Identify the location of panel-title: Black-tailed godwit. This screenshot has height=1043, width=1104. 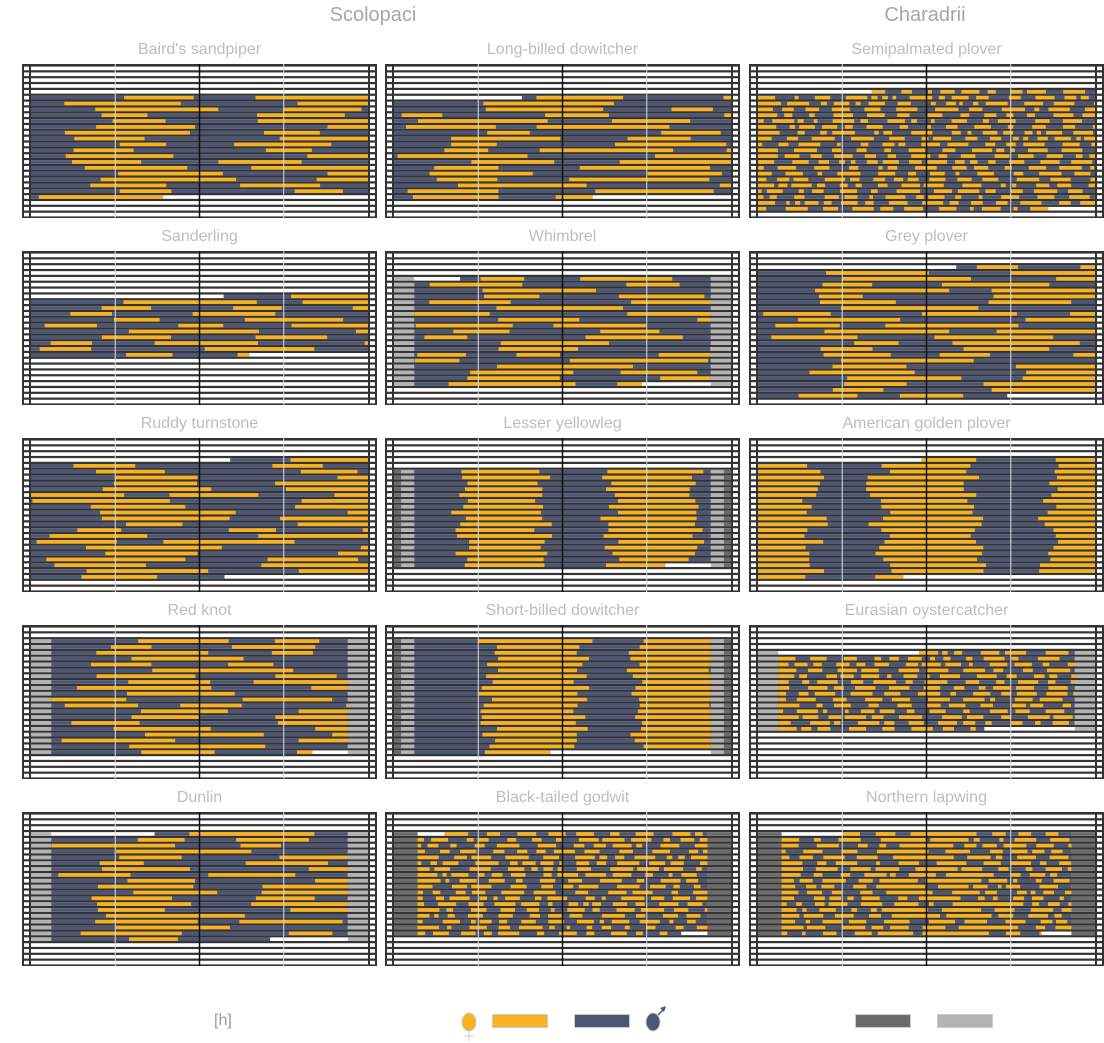
(562, 797).